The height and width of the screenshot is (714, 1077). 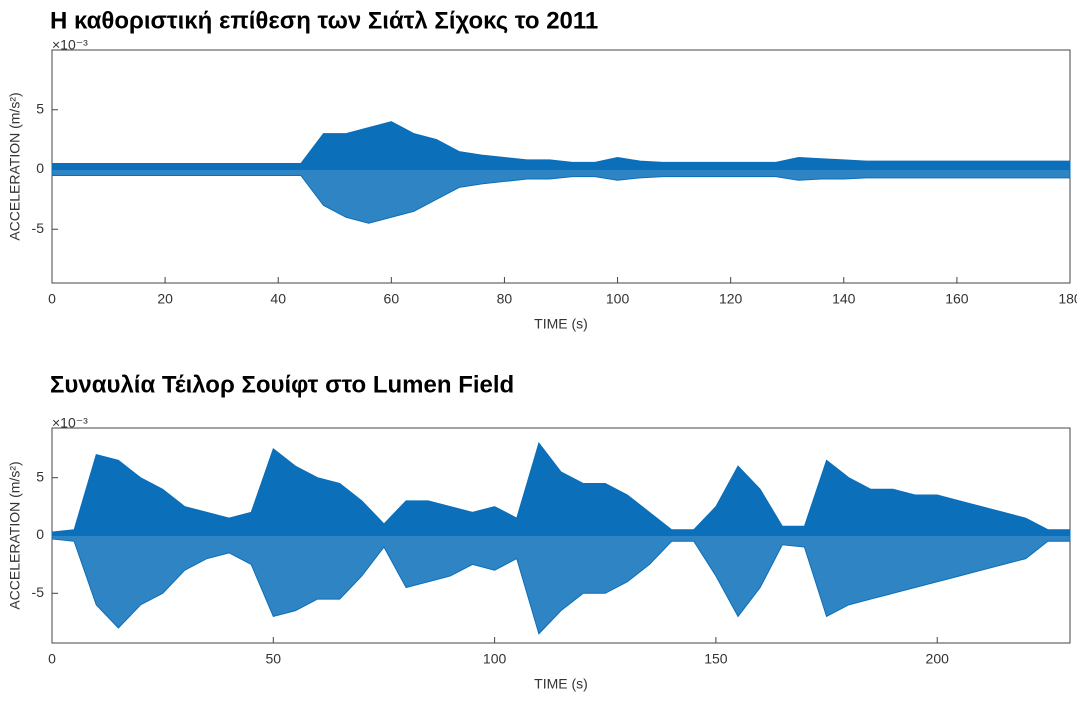 I want to click on x-tick-label: 20, so click(x=165, y=299).